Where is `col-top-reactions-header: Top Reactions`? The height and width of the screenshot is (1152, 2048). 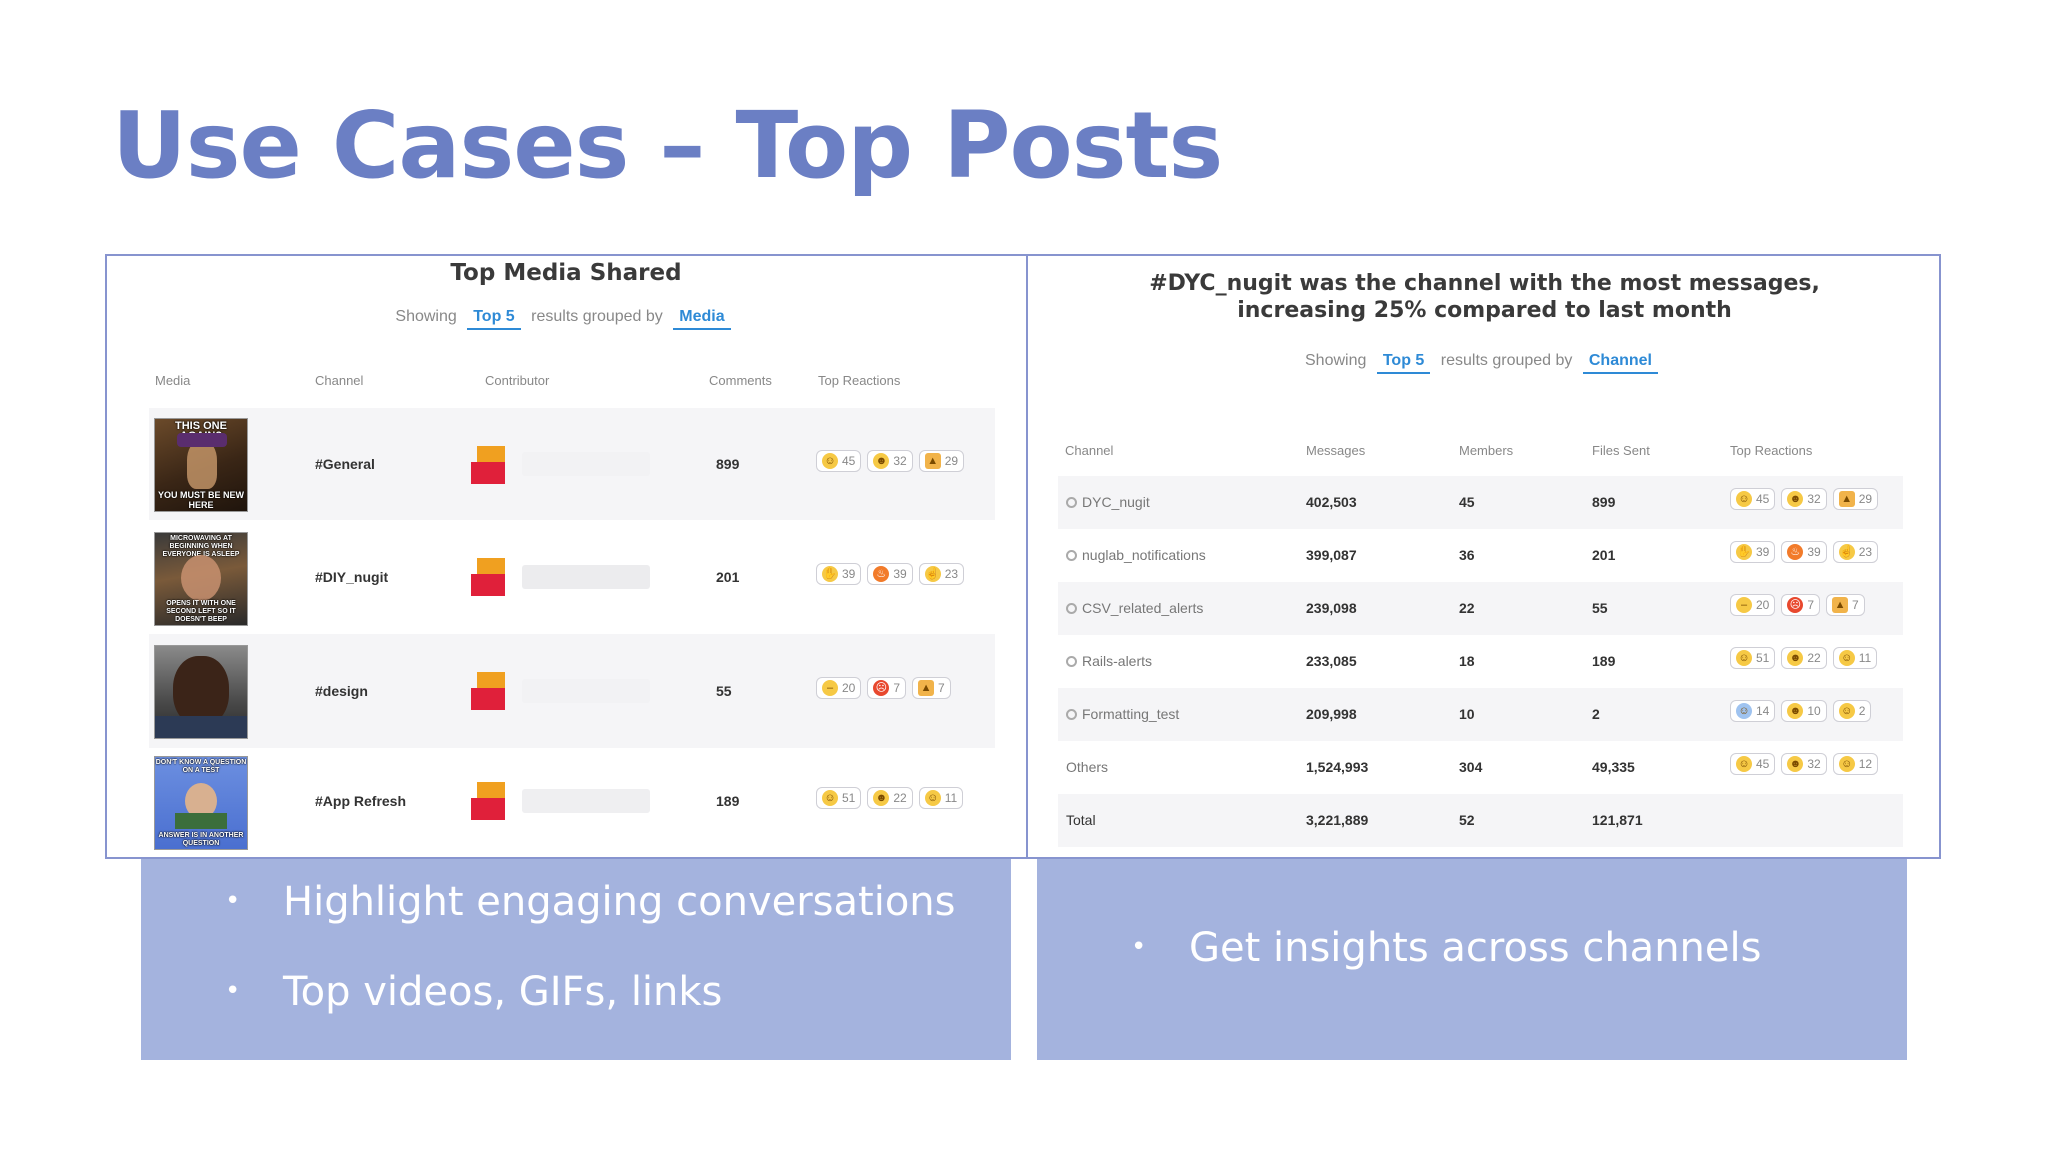 col-top-reactions-header: Top Reactions is located at coordinates (1771, 450).